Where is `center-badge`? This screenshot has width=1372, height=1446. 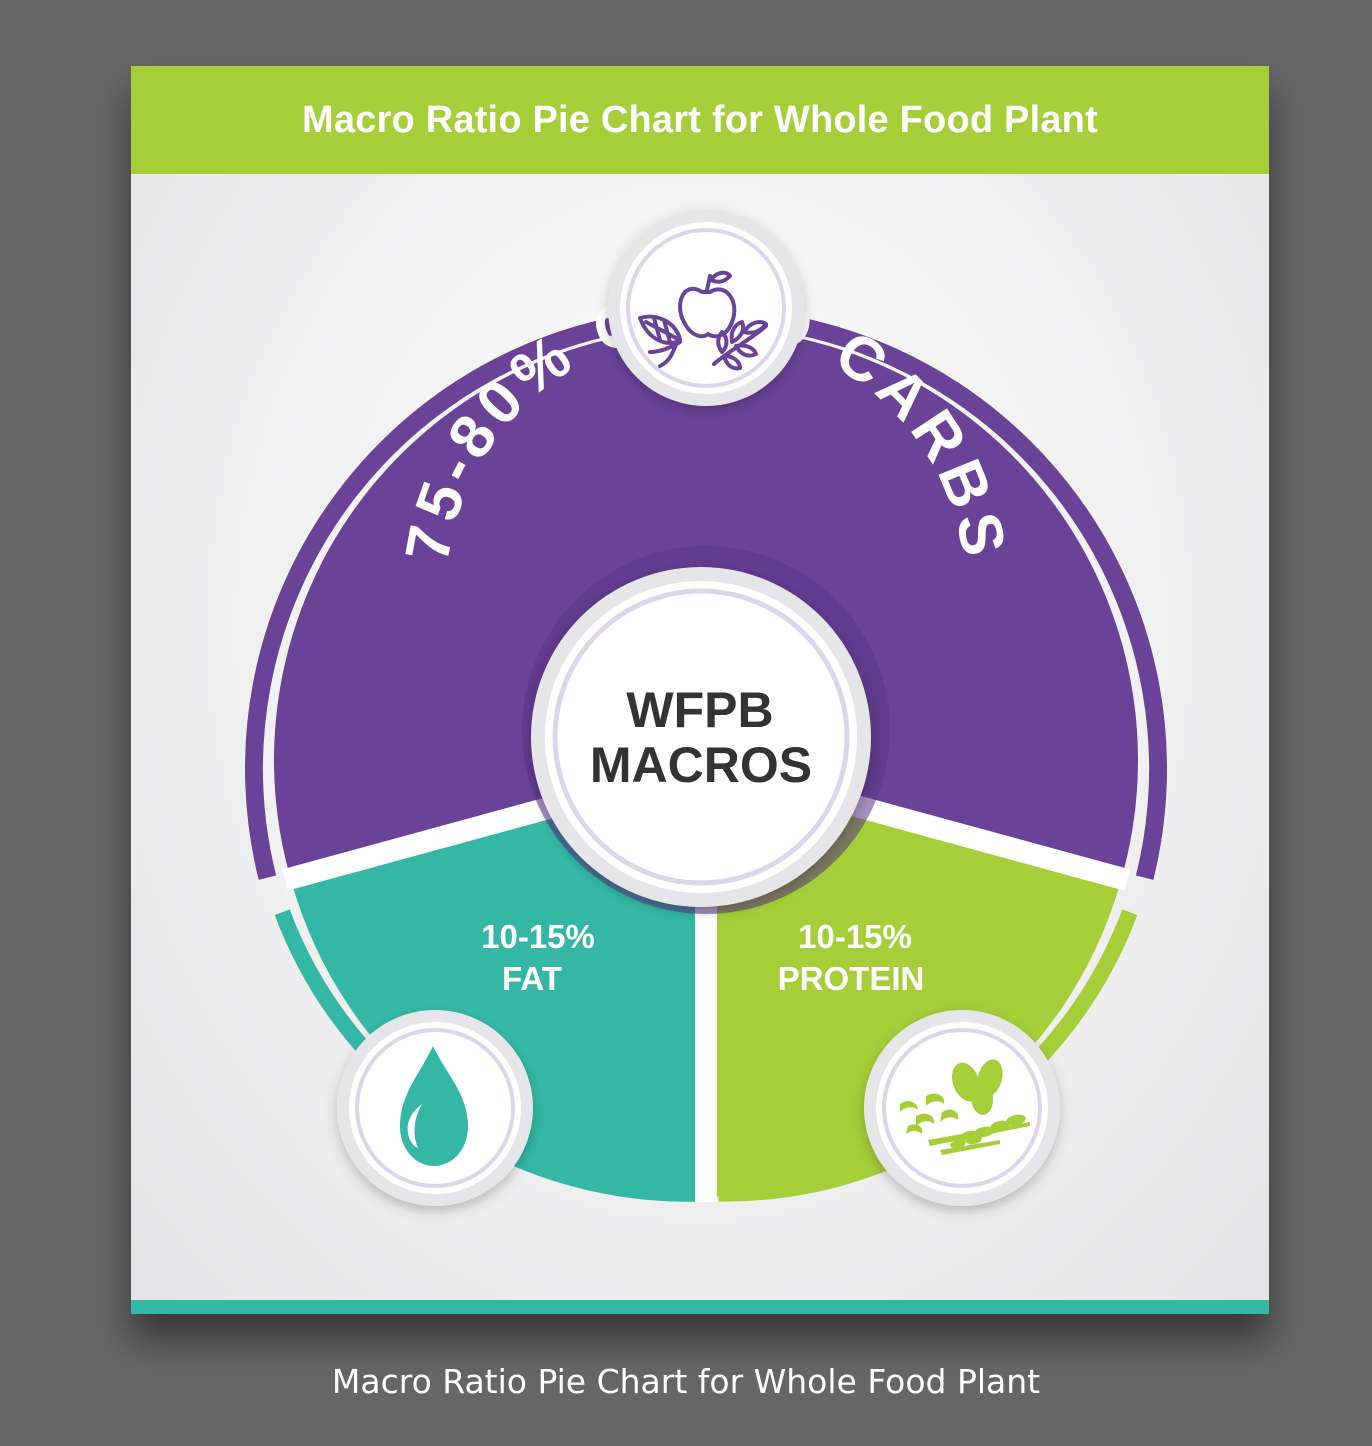 center-badge is located at coordinates (701, 737).